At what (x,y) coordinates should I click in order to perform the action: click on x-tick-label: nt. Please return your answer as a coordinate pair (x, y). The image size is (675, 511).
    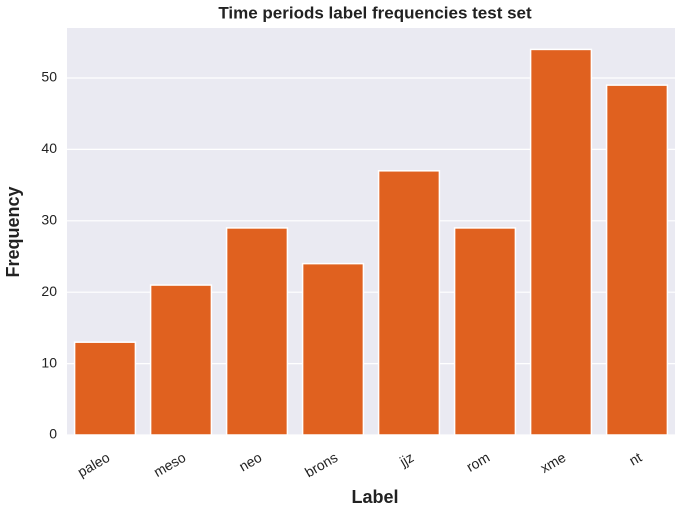
    Looking at the image, I should click on (635, 459).